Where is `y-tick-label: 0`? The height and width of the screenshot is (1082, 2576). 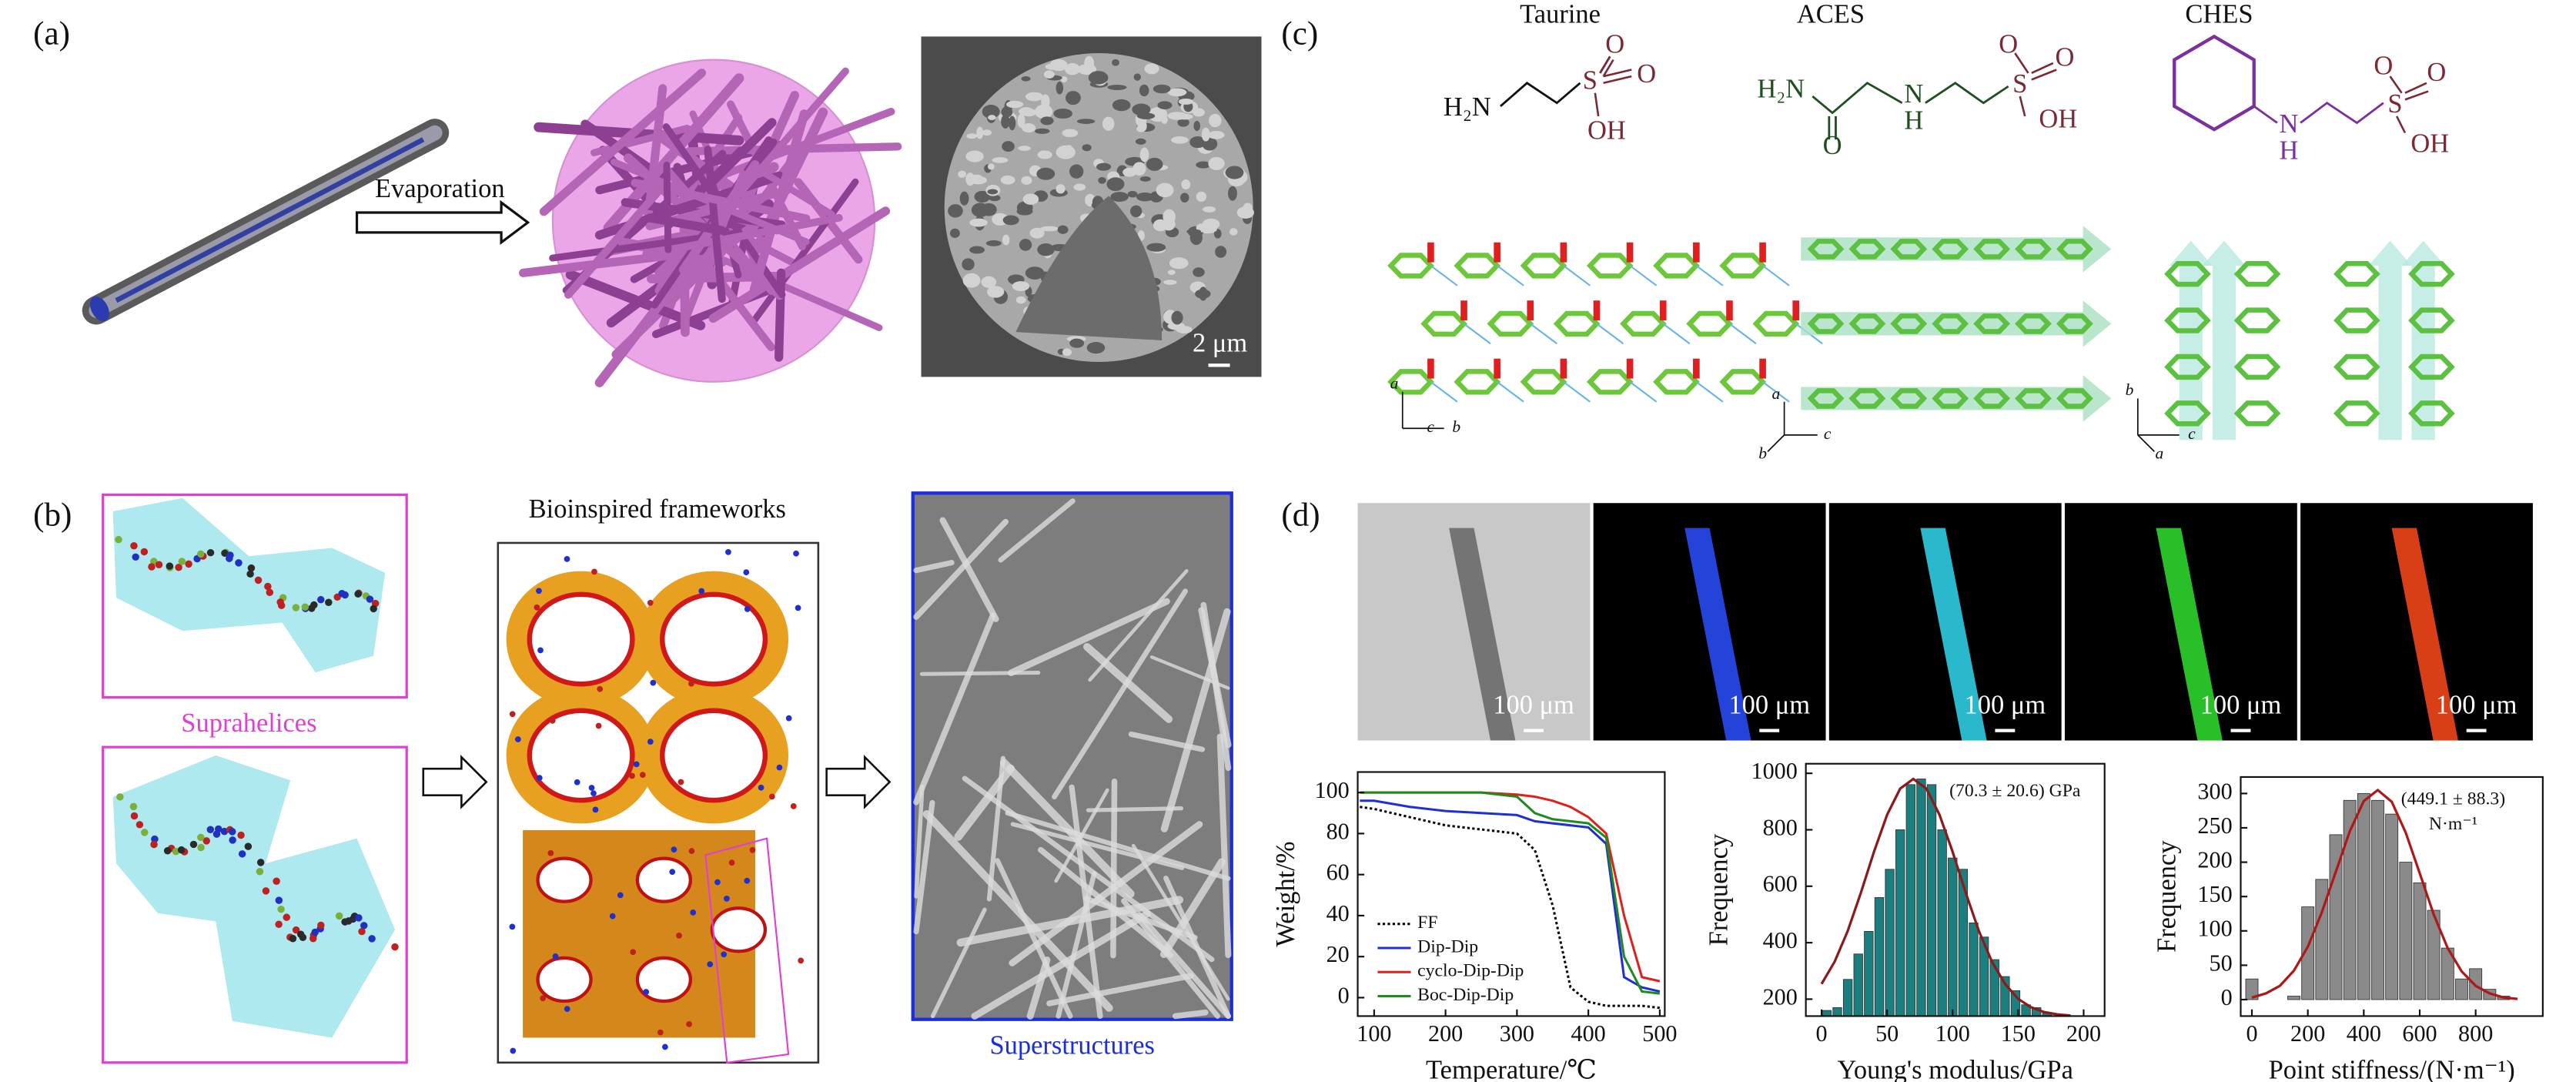
y-tick-label: 0 is located at coordinates (2227, 997).